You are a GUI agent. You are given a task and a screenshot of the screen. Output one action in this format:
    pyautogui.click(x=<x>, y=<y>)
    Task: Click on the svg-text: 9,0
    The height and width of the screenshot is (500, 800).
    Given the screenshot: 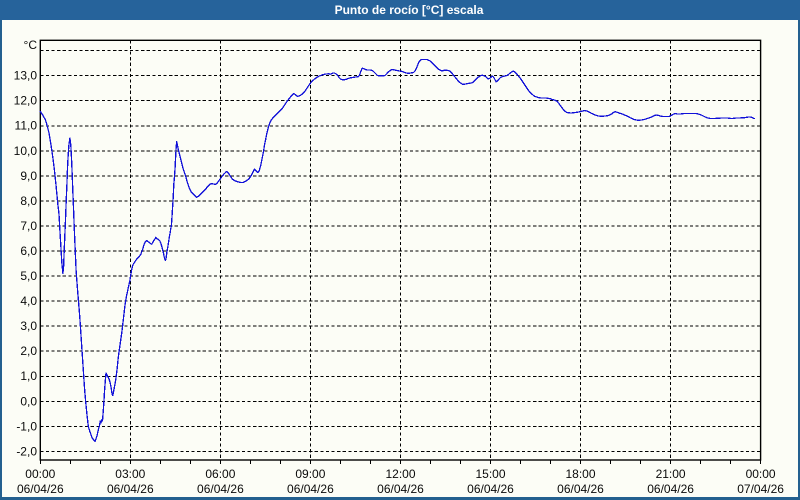 What is the action you would take?
    pyautogui.click(x=28, y=176)
    